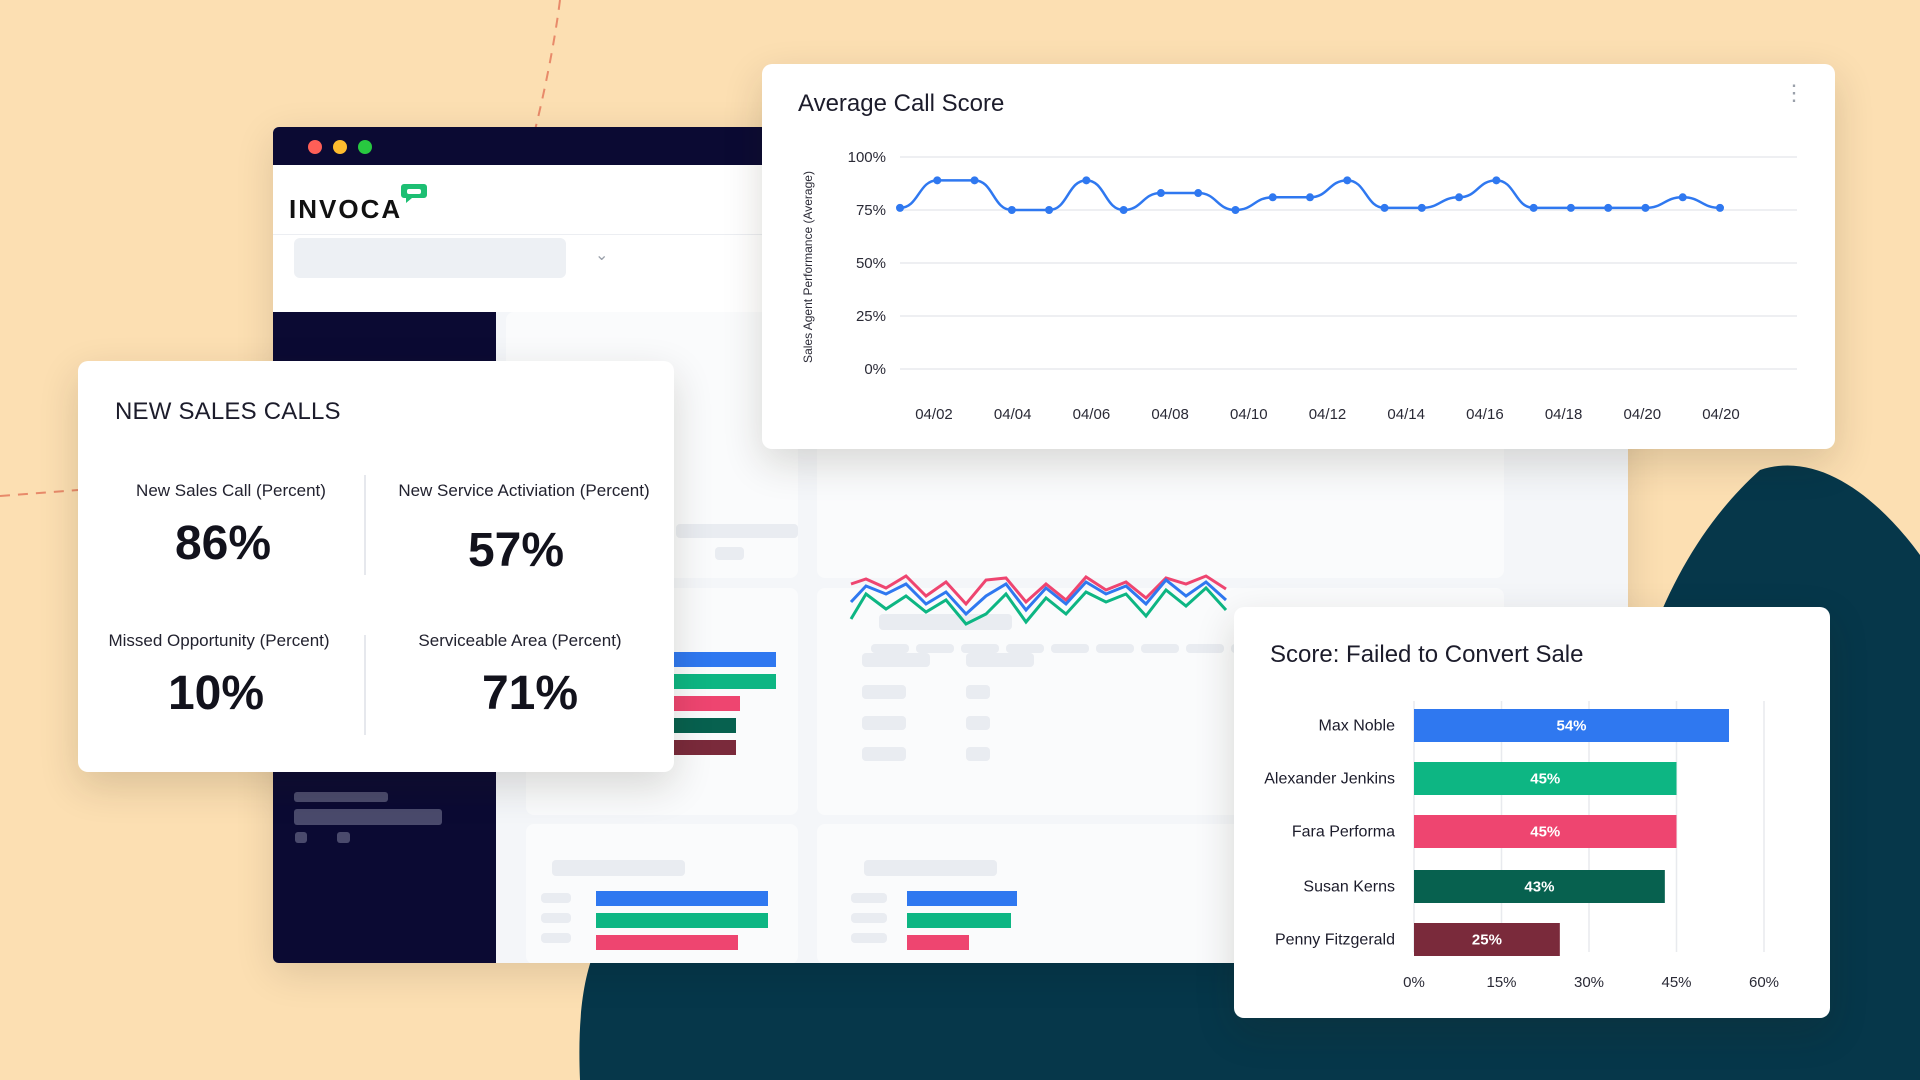  I want to click on close-window-button, so click(315, 147).